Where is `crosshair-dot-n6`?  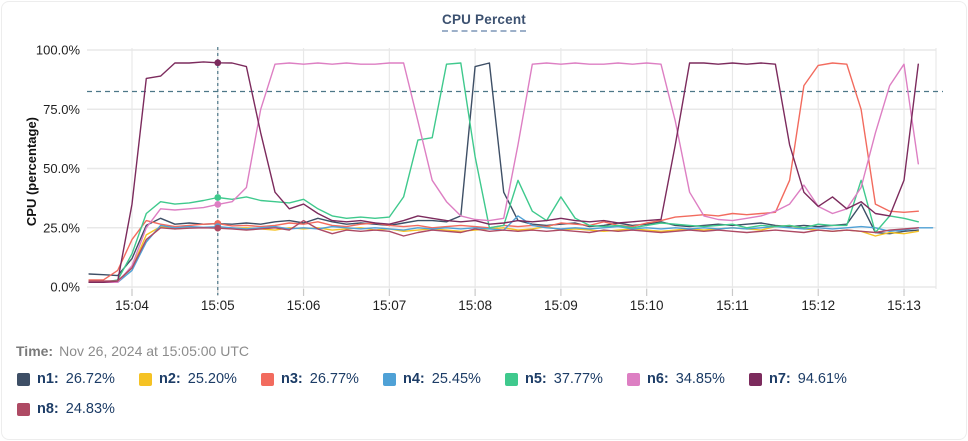
crosshair-dot-n6 is located at coordinates (218, 204).